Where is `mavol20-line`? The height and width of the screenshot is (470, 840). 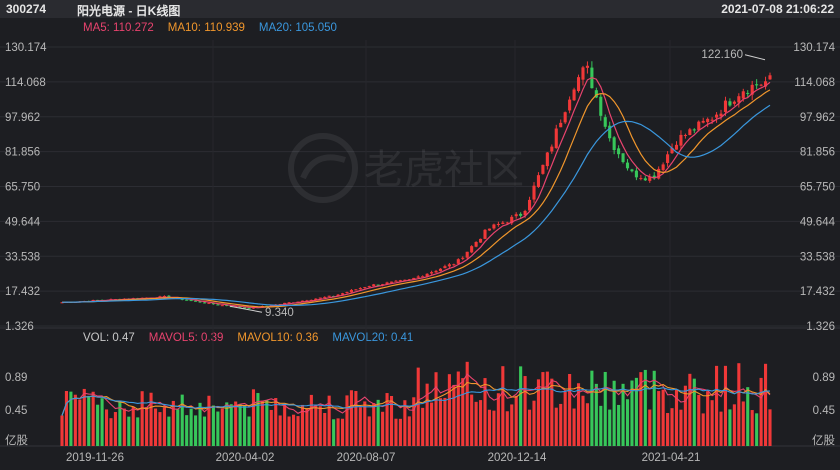
mavol20-line is located at coordinates (415, 401).